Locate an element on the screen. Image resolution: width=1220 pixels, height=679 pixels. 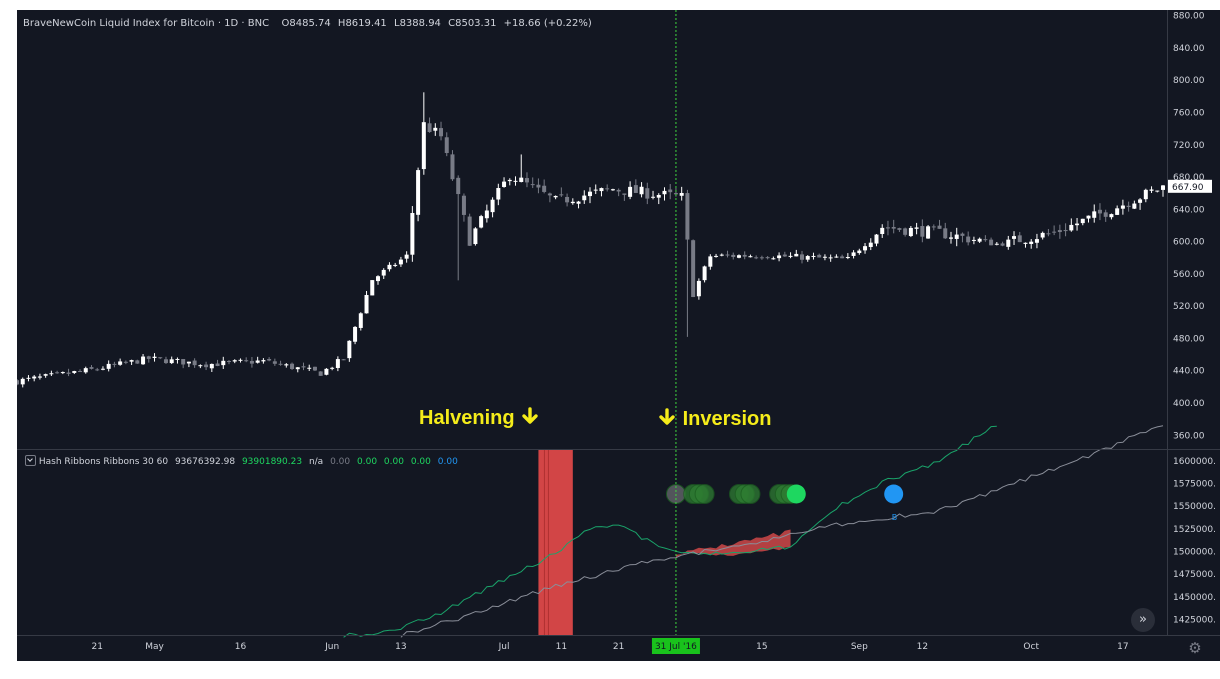
settings-button: ⚙ is located at coordinates (1195, 648).